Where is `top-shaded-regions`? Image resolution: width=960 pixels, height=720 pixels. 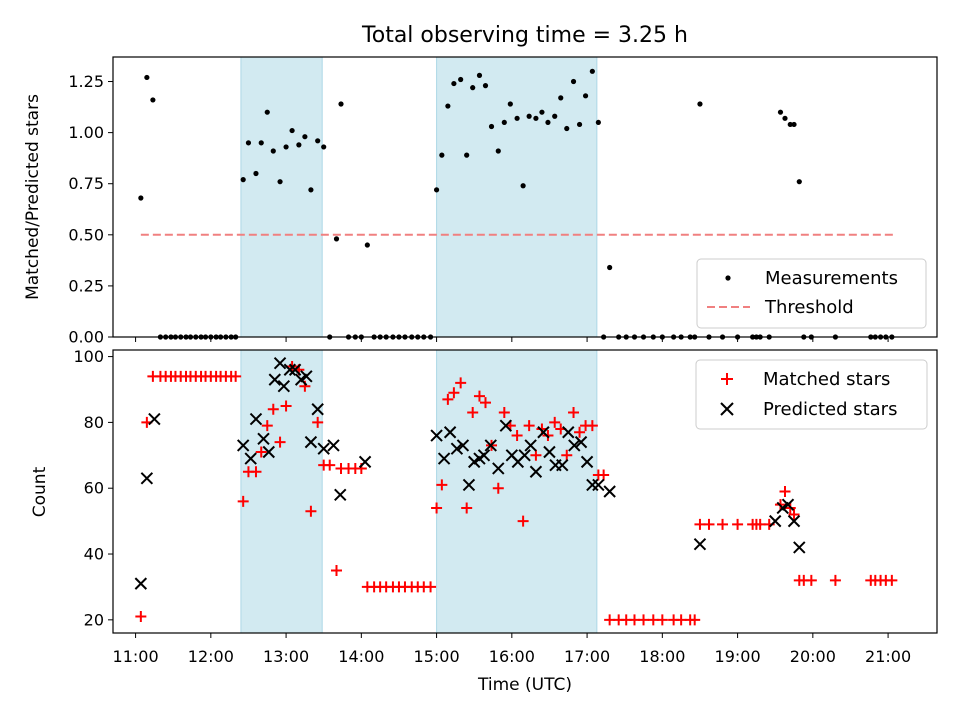 top-shaded-regions is located at coordinates (419, 197).